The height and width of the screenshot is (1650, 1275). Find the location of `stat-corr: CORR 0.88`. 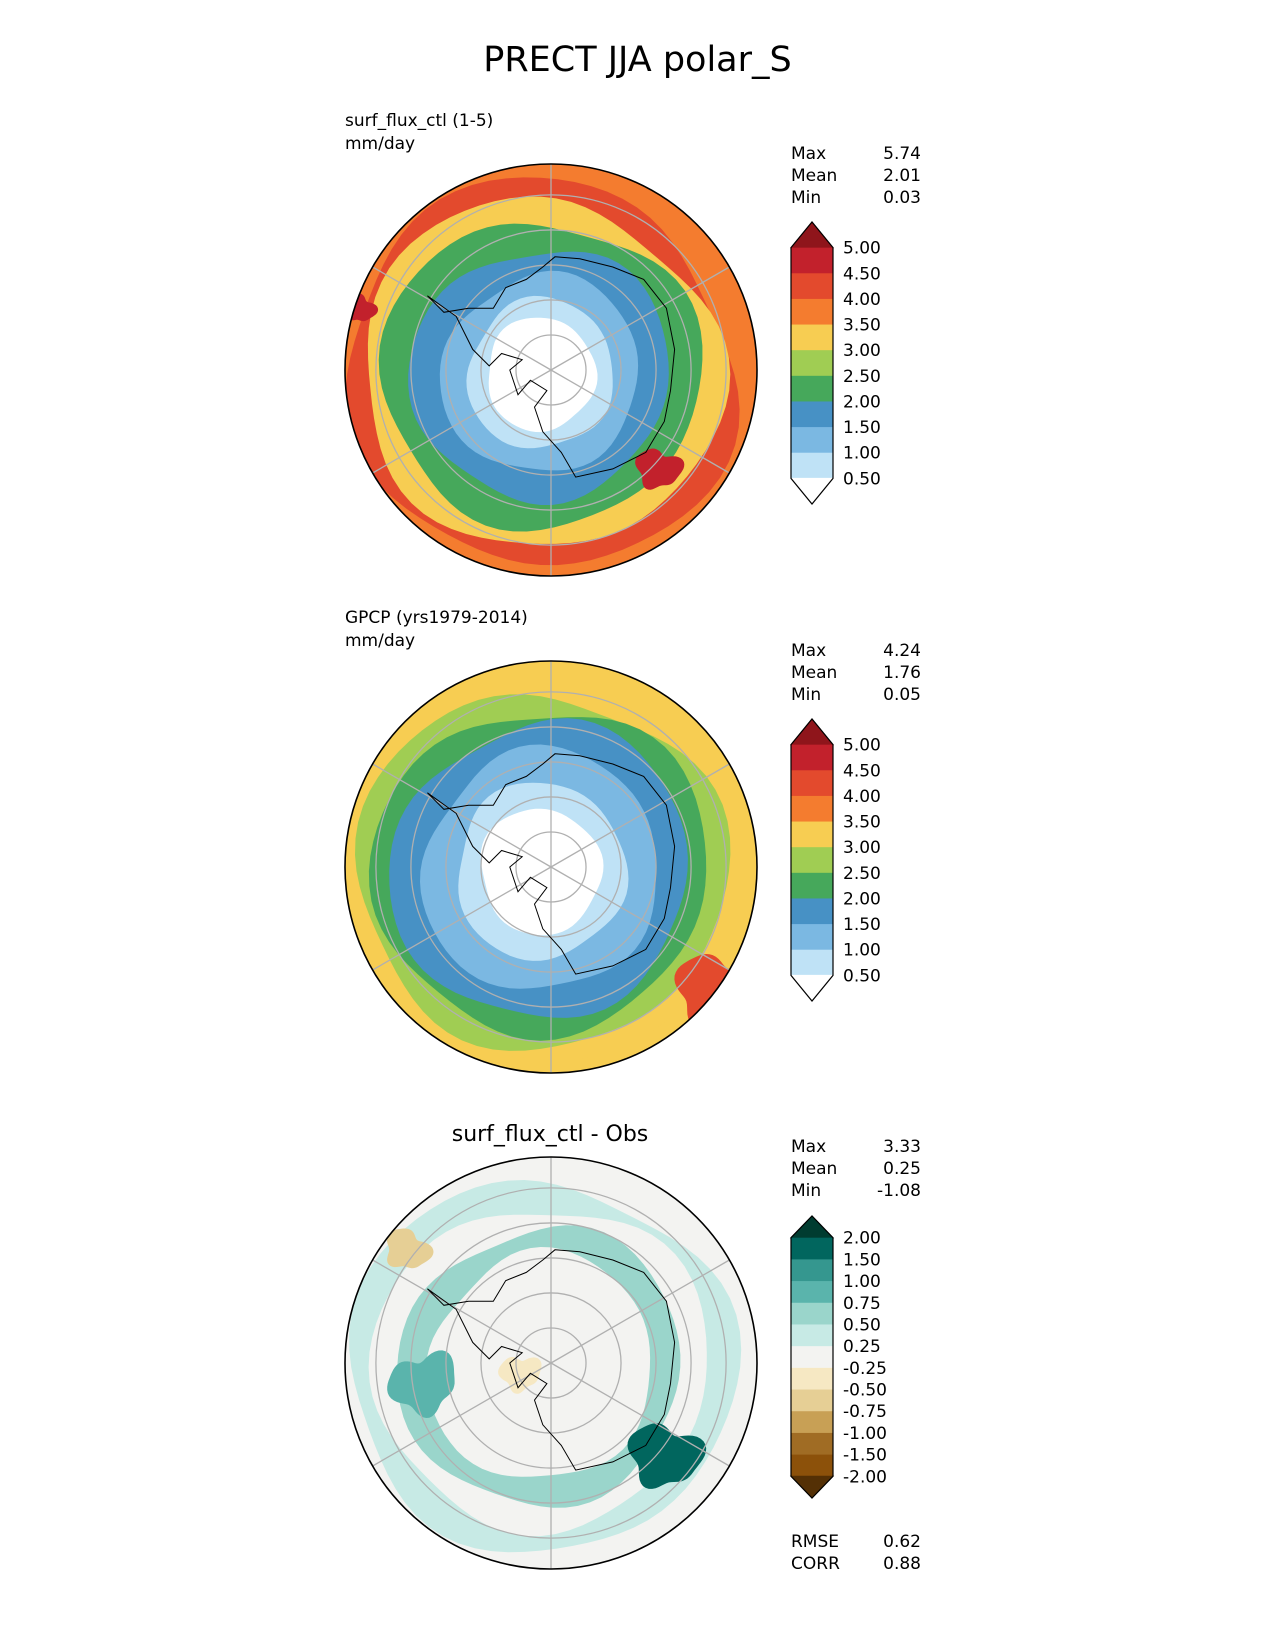

stat-corr: CORR 0.88 is located at coordinates (856, 1564).